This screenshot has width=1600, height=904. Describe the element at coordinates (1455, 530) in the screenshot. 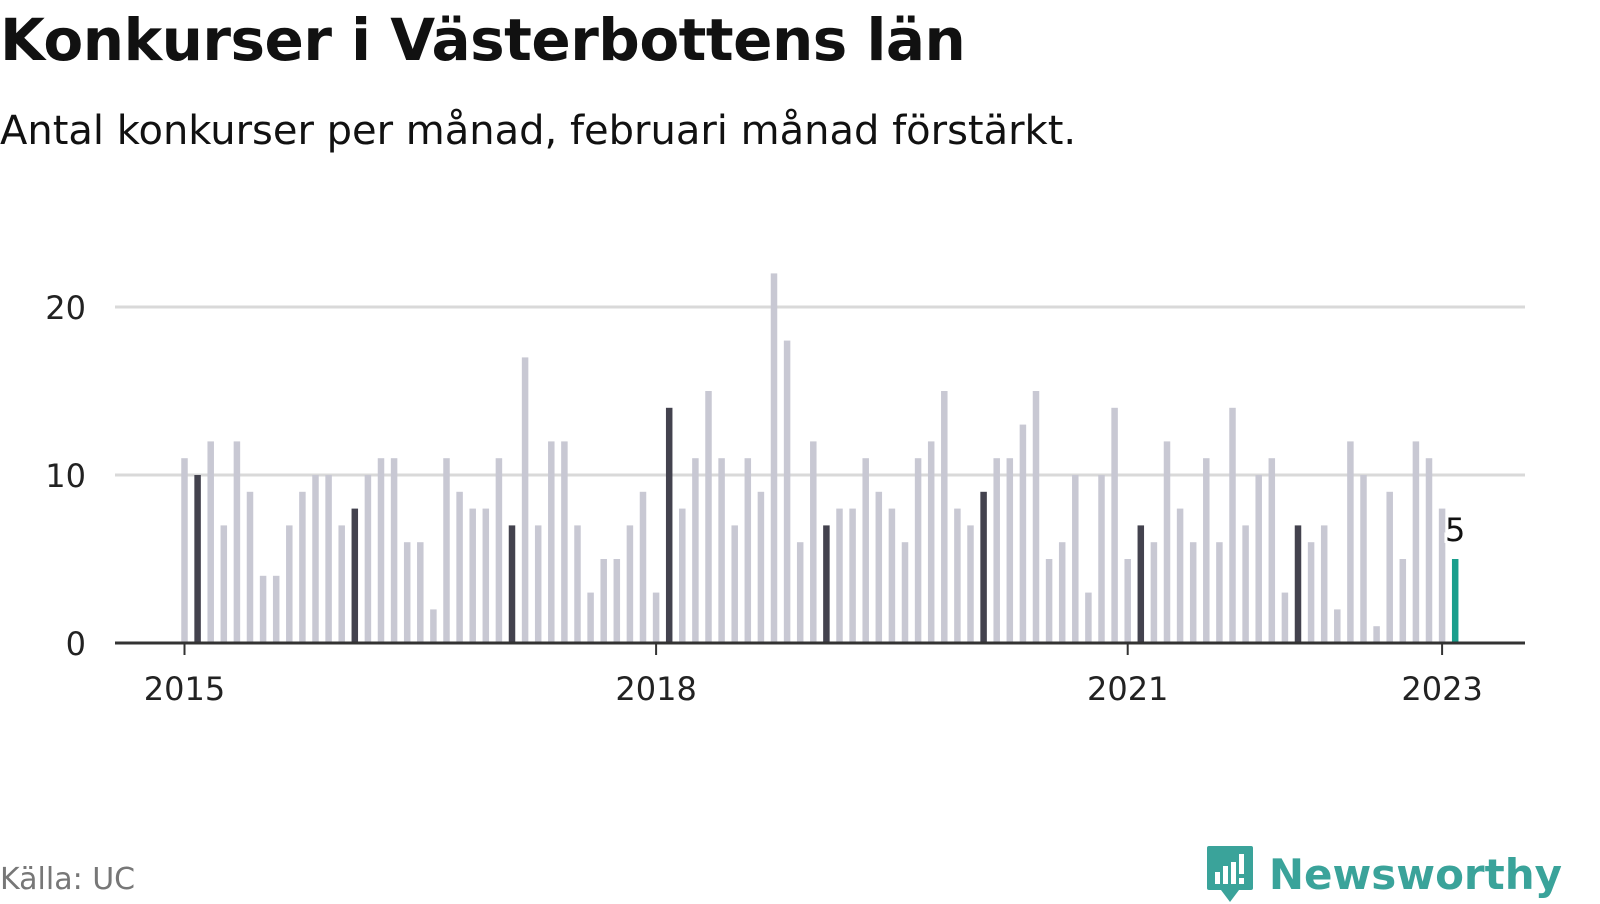

I see `data-label: 5` at that location.